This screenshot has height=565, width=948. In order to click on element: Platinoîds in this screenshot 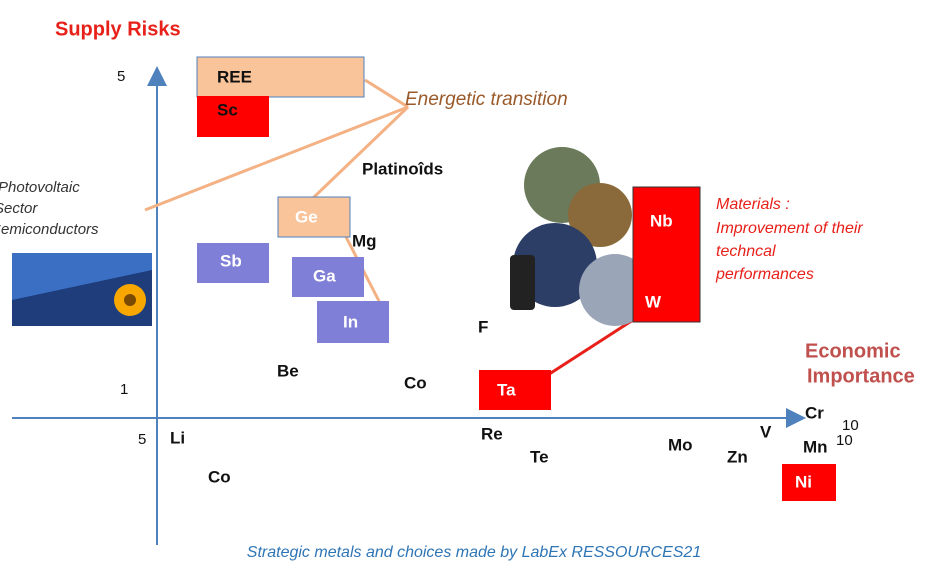, I will do `click(402, 168)`.